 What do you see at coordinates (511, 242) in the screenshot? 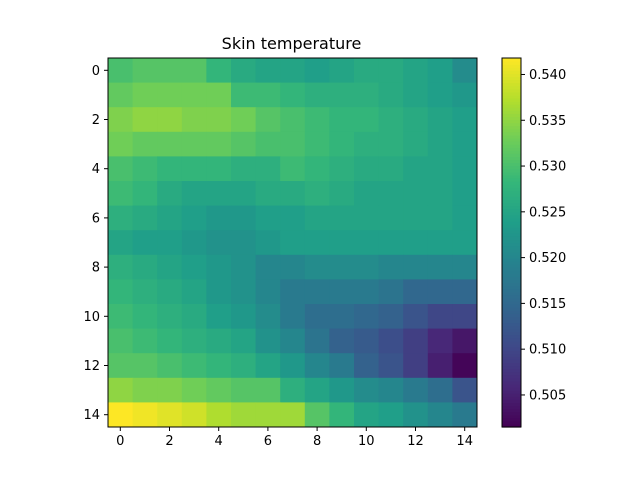
I see `colorbar-frame` at bounding box center [511, 242].